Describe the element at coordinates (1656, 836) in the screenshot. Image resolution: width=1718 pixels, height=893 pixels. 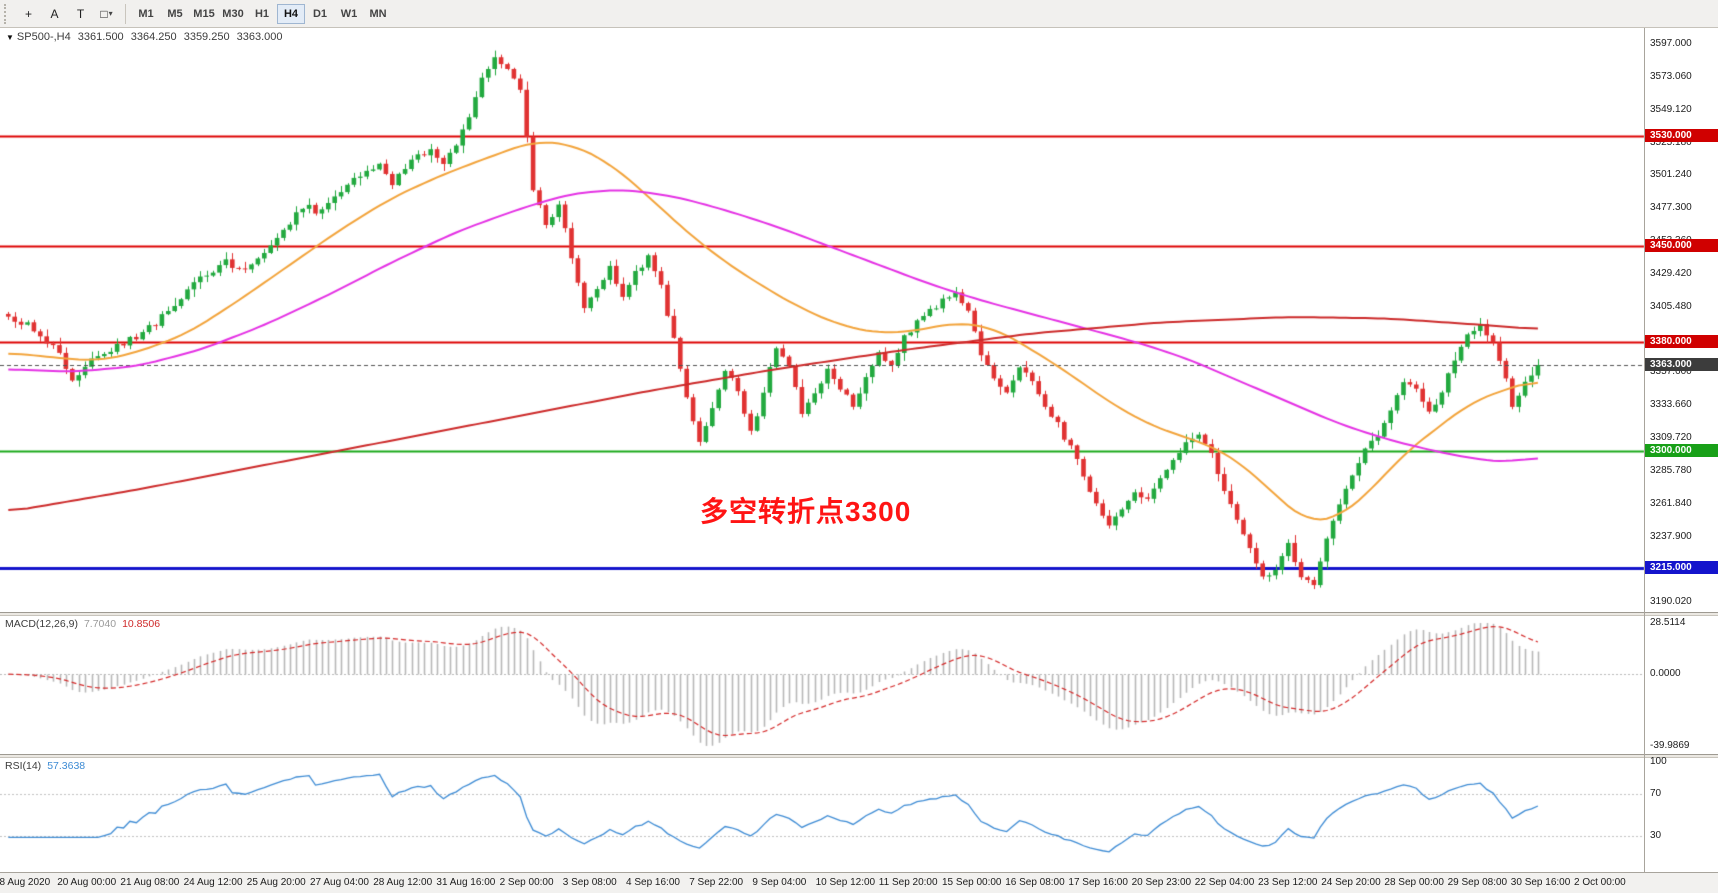
I see `rsi-axis-label: 30` at that location.